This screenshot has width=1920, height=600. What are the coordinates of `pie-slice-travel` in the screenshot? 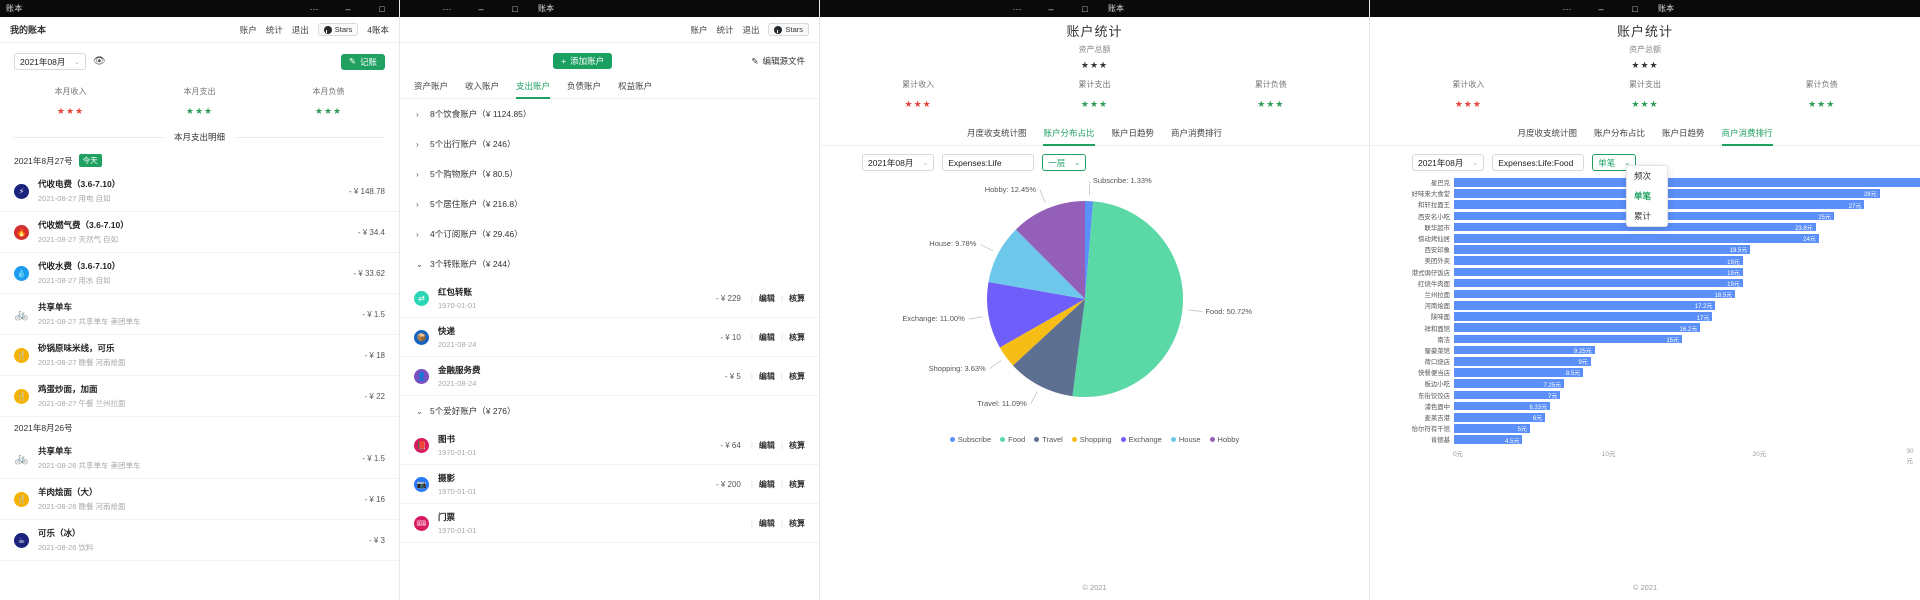 It's located at (1048, 348).